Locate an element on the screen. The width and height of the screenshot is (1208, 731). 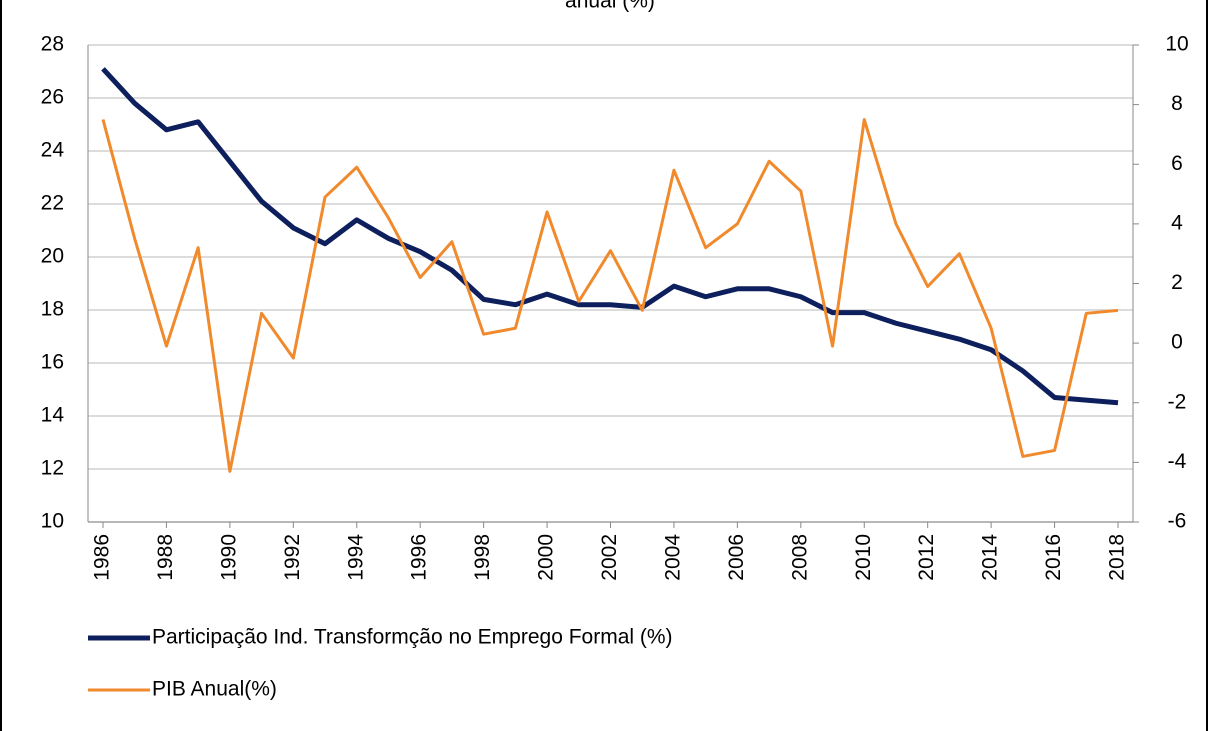
x-tick-label: 1994 is located at coordinates (355, 557).